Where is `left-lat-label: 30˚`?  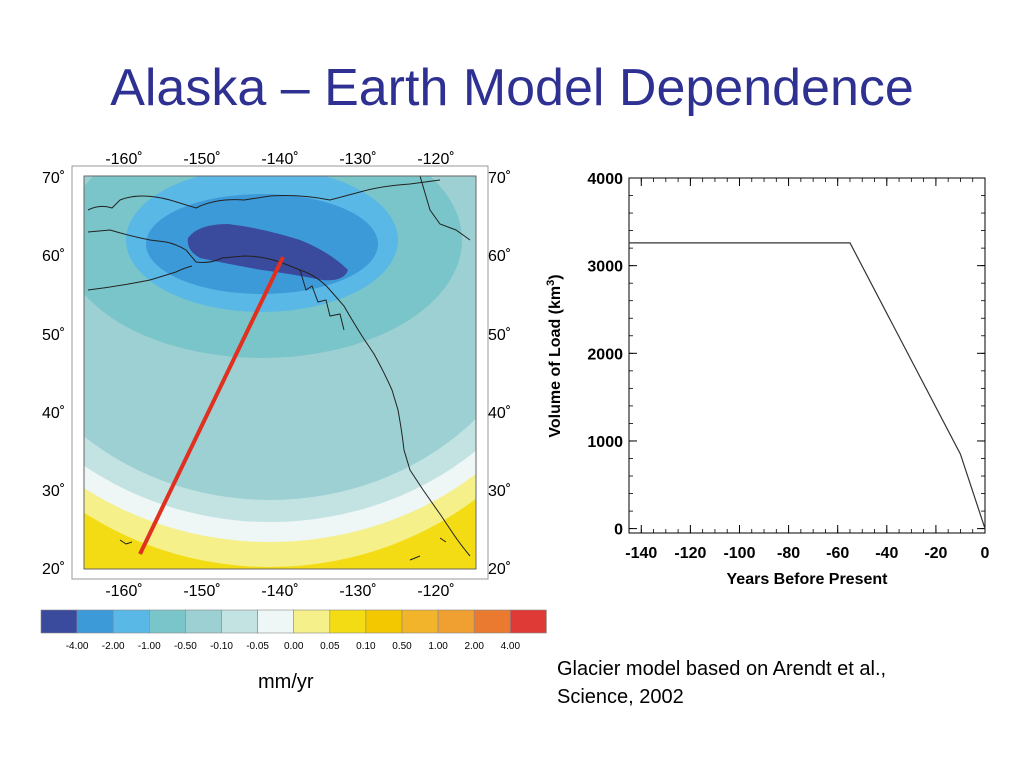
left-lat-label: 30˚ is located at coordinates (53, 491).